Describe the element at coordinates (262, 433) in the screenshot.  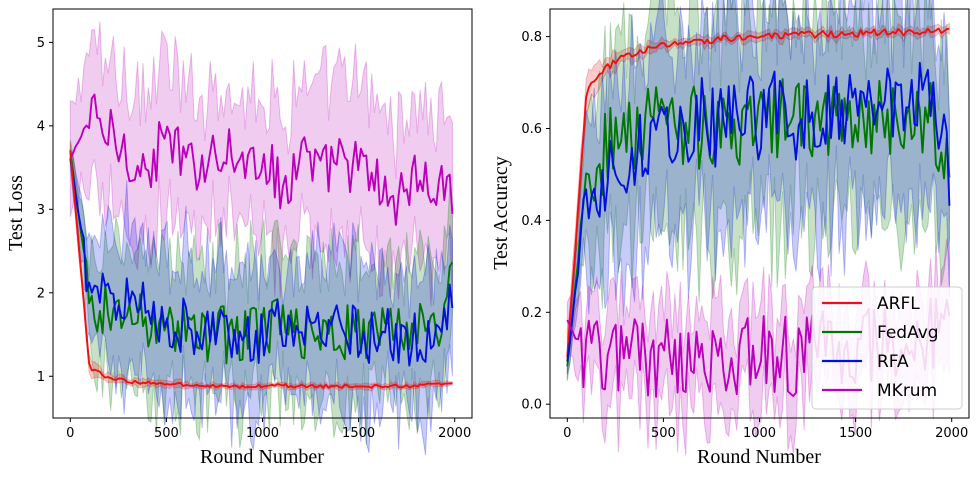
I see `test-loss-x-tick-label-1000: 1000` at that location.